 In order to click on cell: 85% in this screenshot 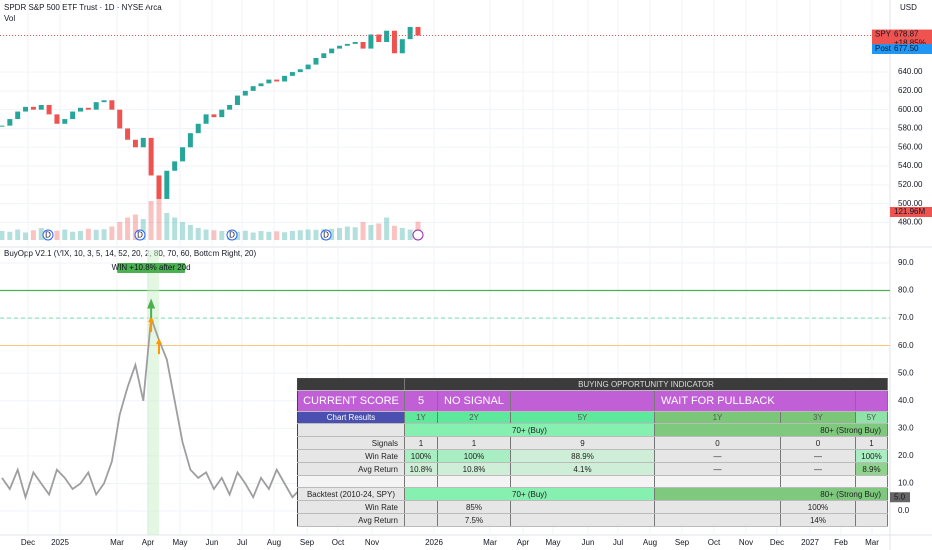, I will do `click(474, 507)`.